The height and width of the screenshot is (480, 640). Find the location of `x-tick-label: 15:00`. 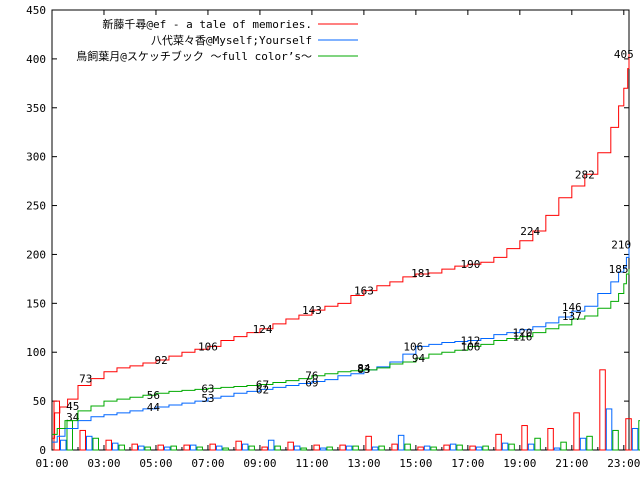

x-tick-label: 15:00 is located at coordinates (415, 463).